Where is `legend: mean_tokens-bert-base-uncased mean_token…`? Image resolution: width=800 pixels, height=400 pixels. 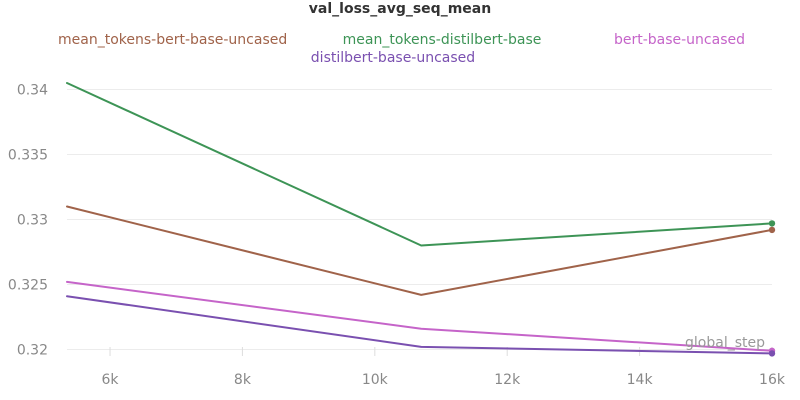
legend: mean_tokens-bert-base-uncased mean_token… is located at coordinates (401, 49).